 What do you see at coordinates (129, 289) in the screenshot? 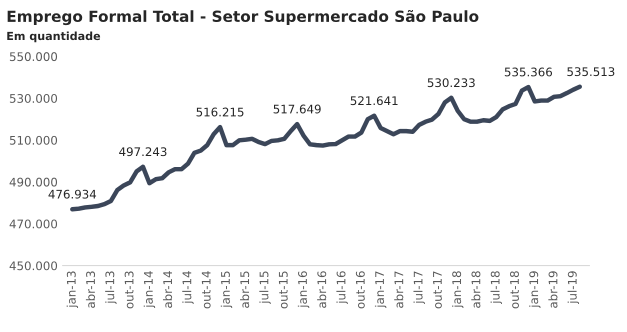
I see `x-tick-label: out-13` at bounding box center [129, 289].